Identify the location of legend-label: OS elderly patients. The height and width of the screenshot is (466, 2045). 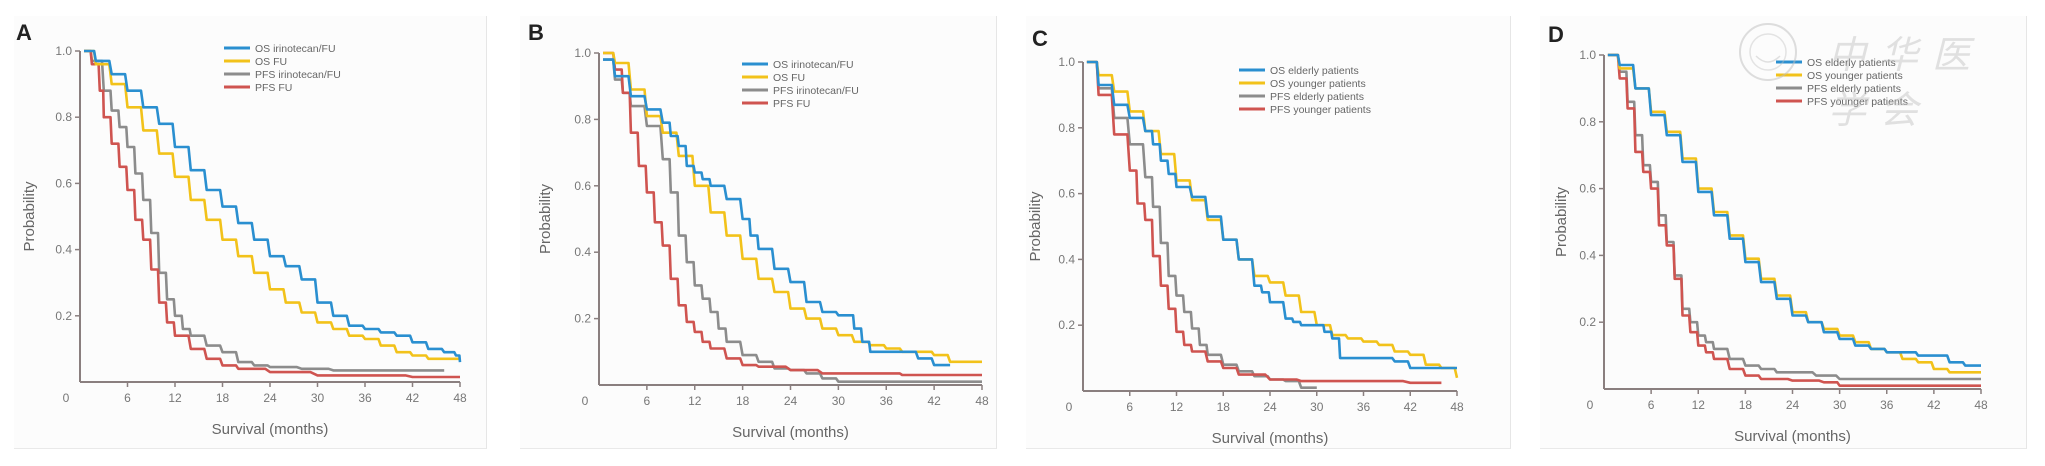
(1314, 71).